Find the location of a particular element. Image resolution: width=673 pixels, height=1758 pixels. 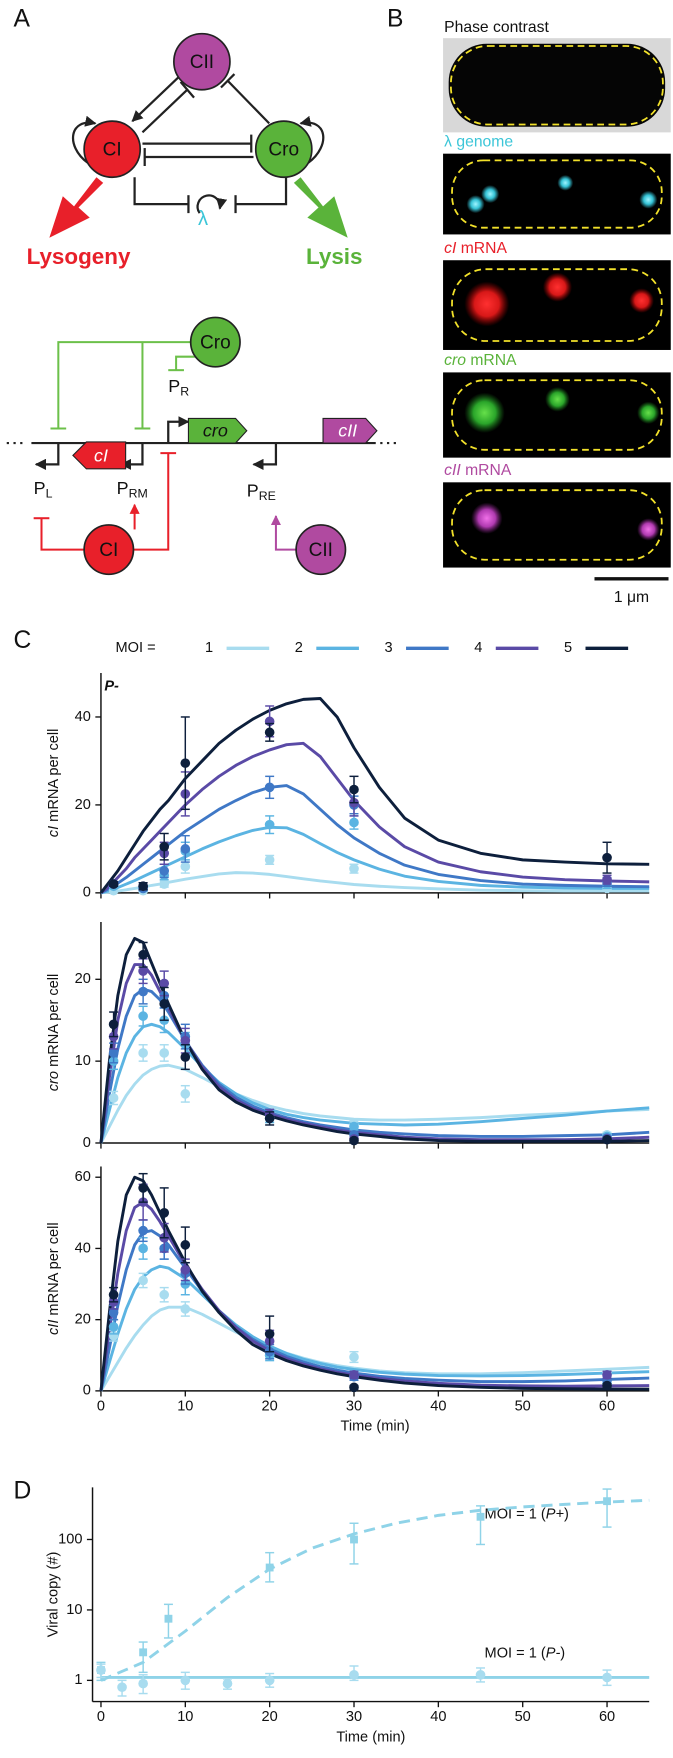

promoter-label: PR is located at coordinates (178, 387).